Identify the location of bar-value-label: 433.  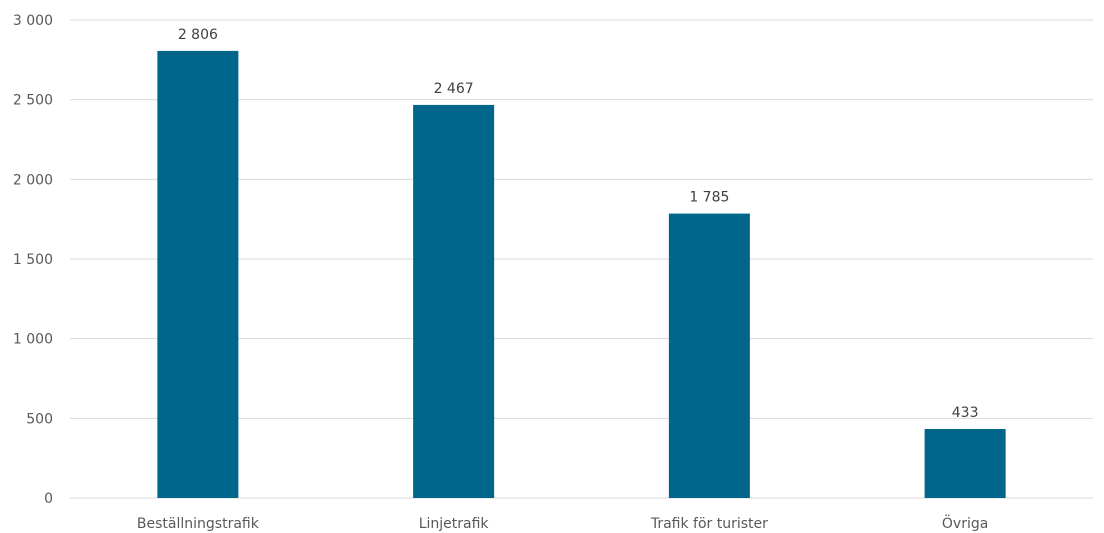
(965, 413).